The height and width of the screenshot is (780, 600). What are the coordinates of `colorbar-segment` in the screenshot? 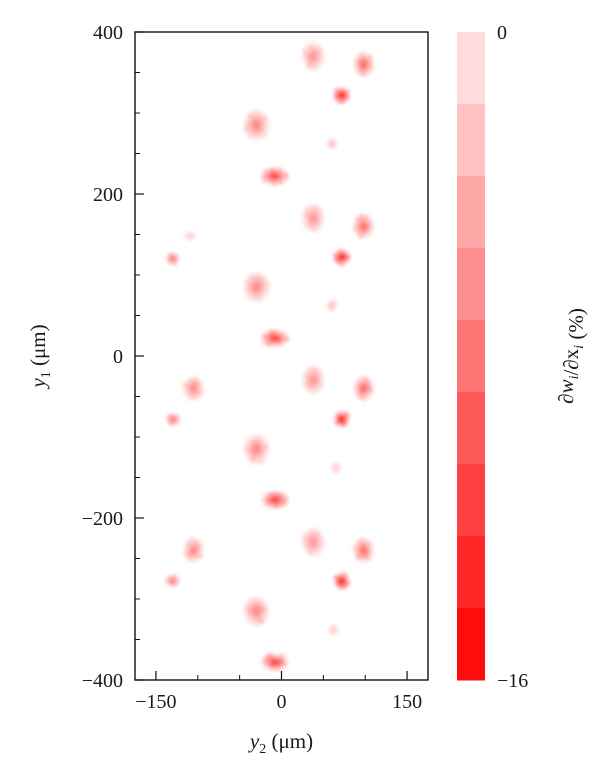 It's located at (471, 356).